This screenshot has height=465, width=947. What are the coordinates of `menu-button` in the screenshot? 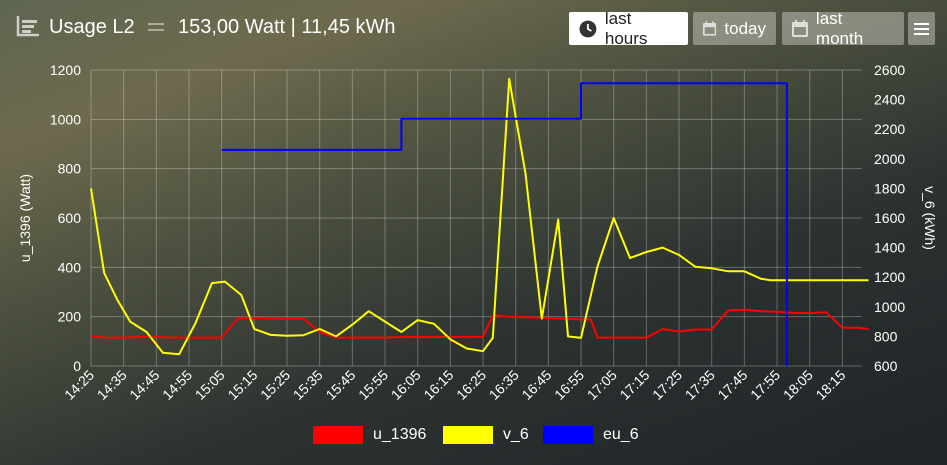 It's located at (921, 28).